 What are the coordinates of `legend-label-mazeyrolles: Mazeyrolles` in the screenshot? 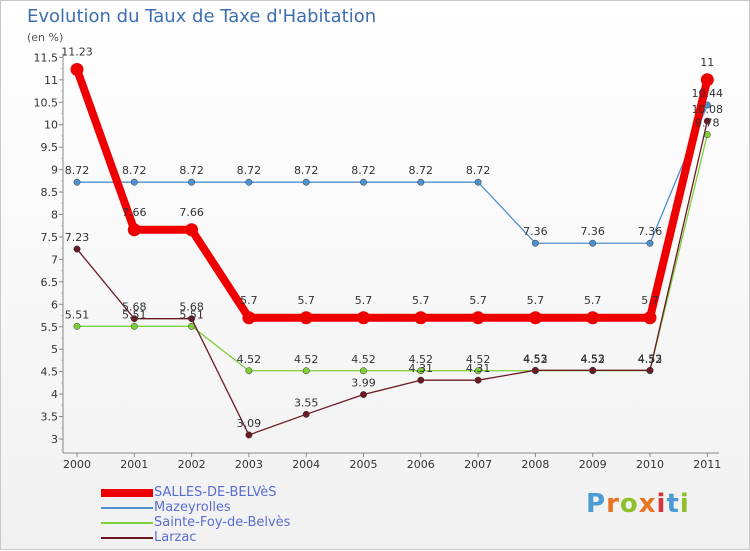 It's located at (192, 507).